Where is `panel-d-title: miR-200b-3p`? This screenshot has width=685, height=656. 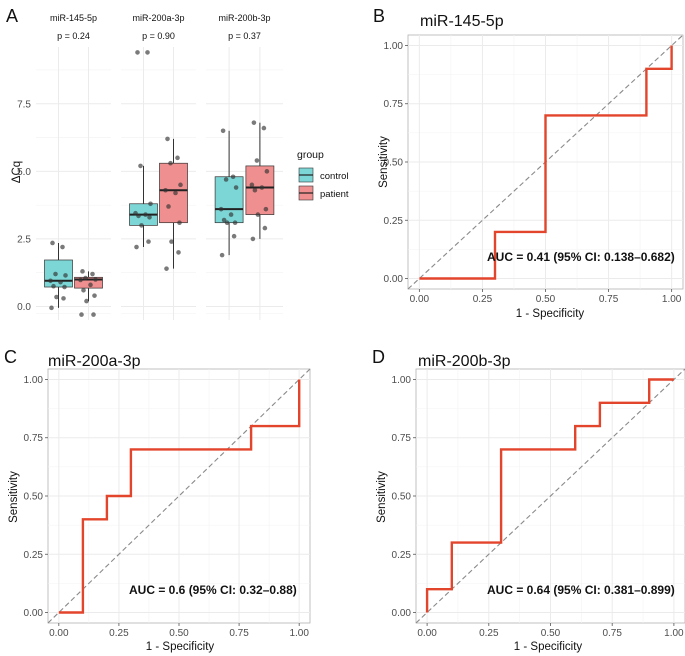
panel-d-title: miR-200b-3p is located at coordinates (464, 361).